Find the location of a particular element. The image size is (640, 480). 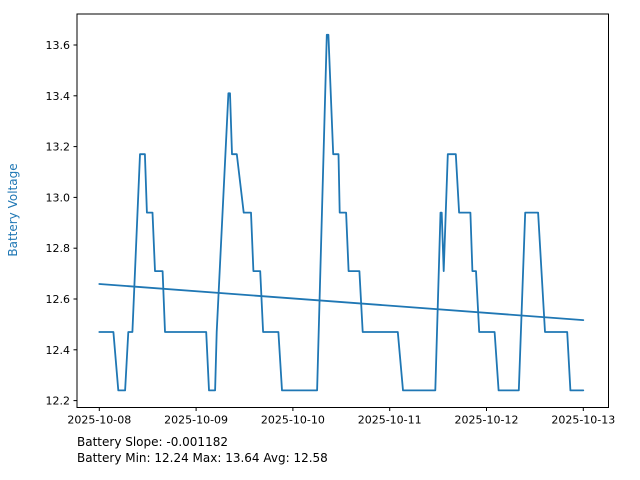

y-tick-label: 13.2 is located at coordinates (58, 147).